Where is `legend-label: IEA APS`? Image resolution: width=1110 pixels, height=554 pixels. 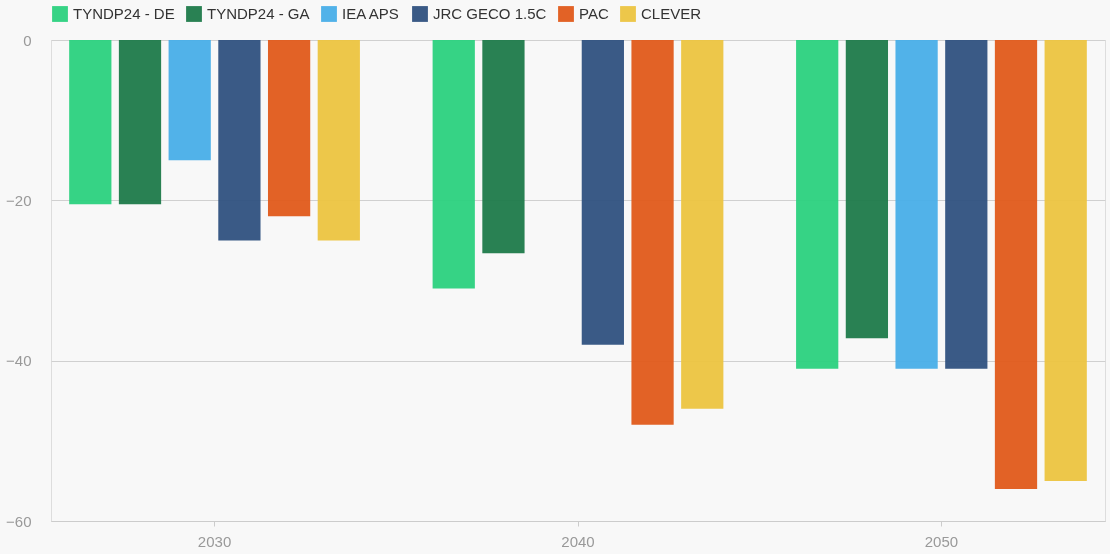 legend-label: IEA APS is located at coordinates (370, 13).